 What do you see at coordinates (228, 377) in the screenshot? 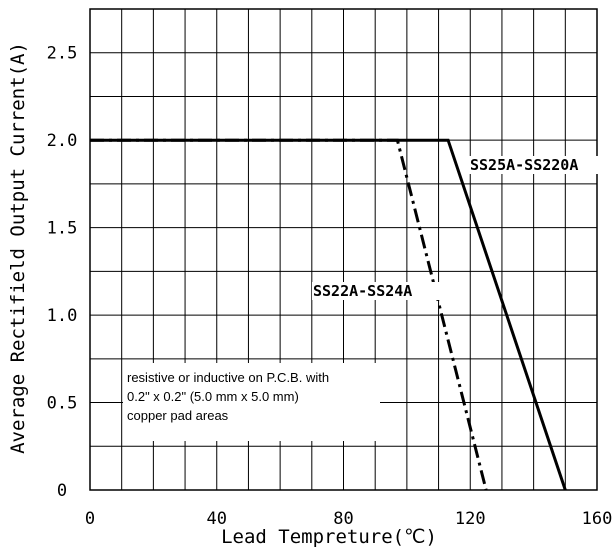
I see `annotation-line-1: resistive or inductive on P.C.B. with` at bounding box center [228, 377].